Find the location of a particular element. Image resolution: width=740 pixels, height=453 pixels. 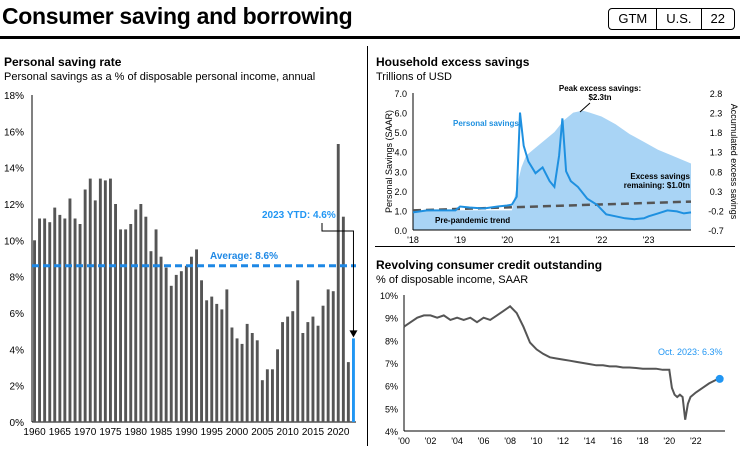

y-tick-label: 16% is located at coordinates (14, 132).